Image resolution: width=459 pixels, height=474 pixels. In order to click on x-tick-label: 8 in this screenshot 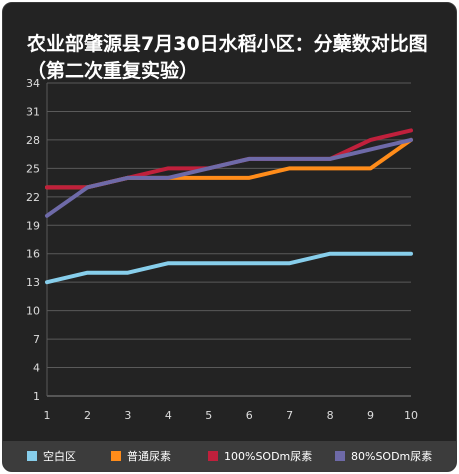, I will do `click(330, 415)`.